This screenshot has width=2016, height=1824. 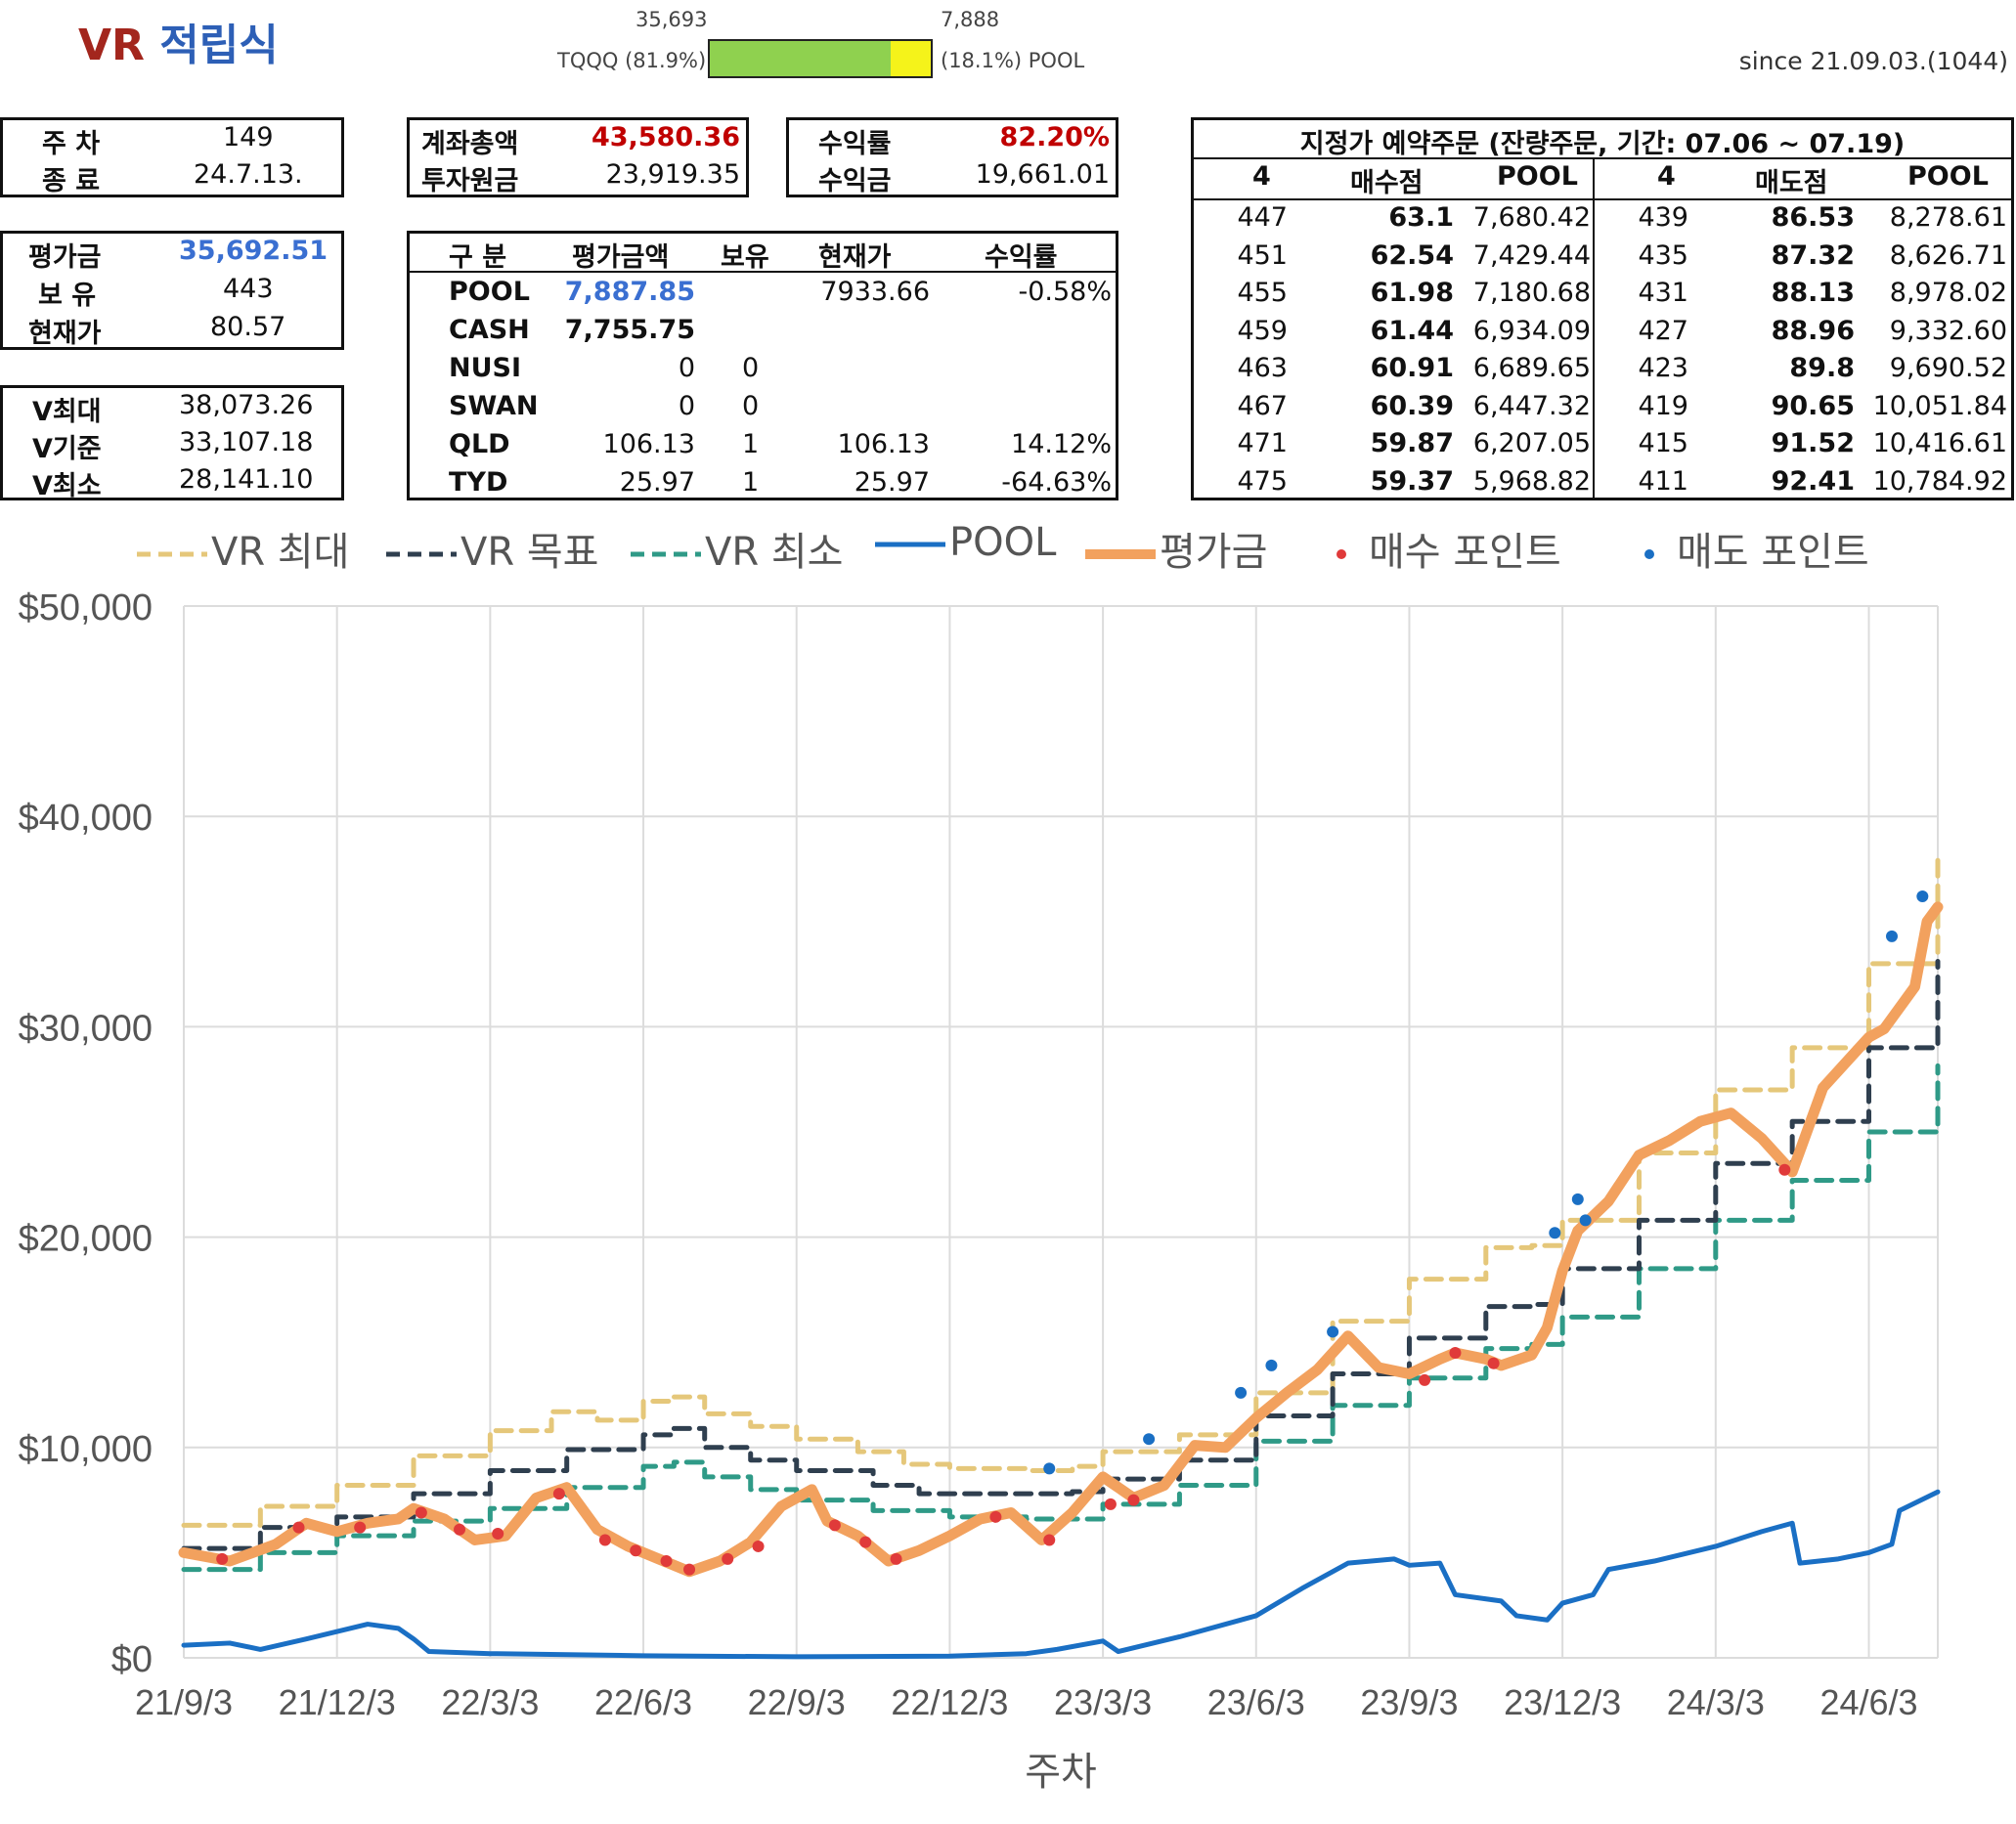 I want to click on order-cell: 7,429.44, so click(x=1531, y=255).